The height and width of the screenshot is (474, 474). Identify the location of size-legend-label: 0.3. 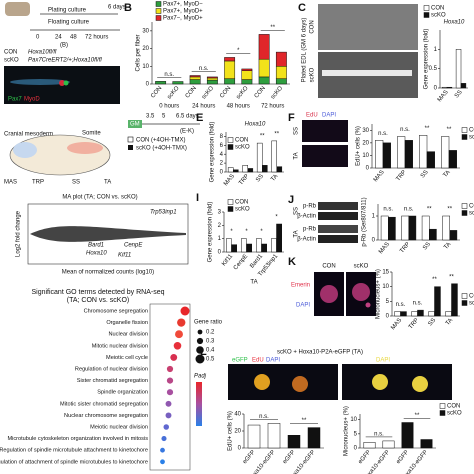
(210, 342).